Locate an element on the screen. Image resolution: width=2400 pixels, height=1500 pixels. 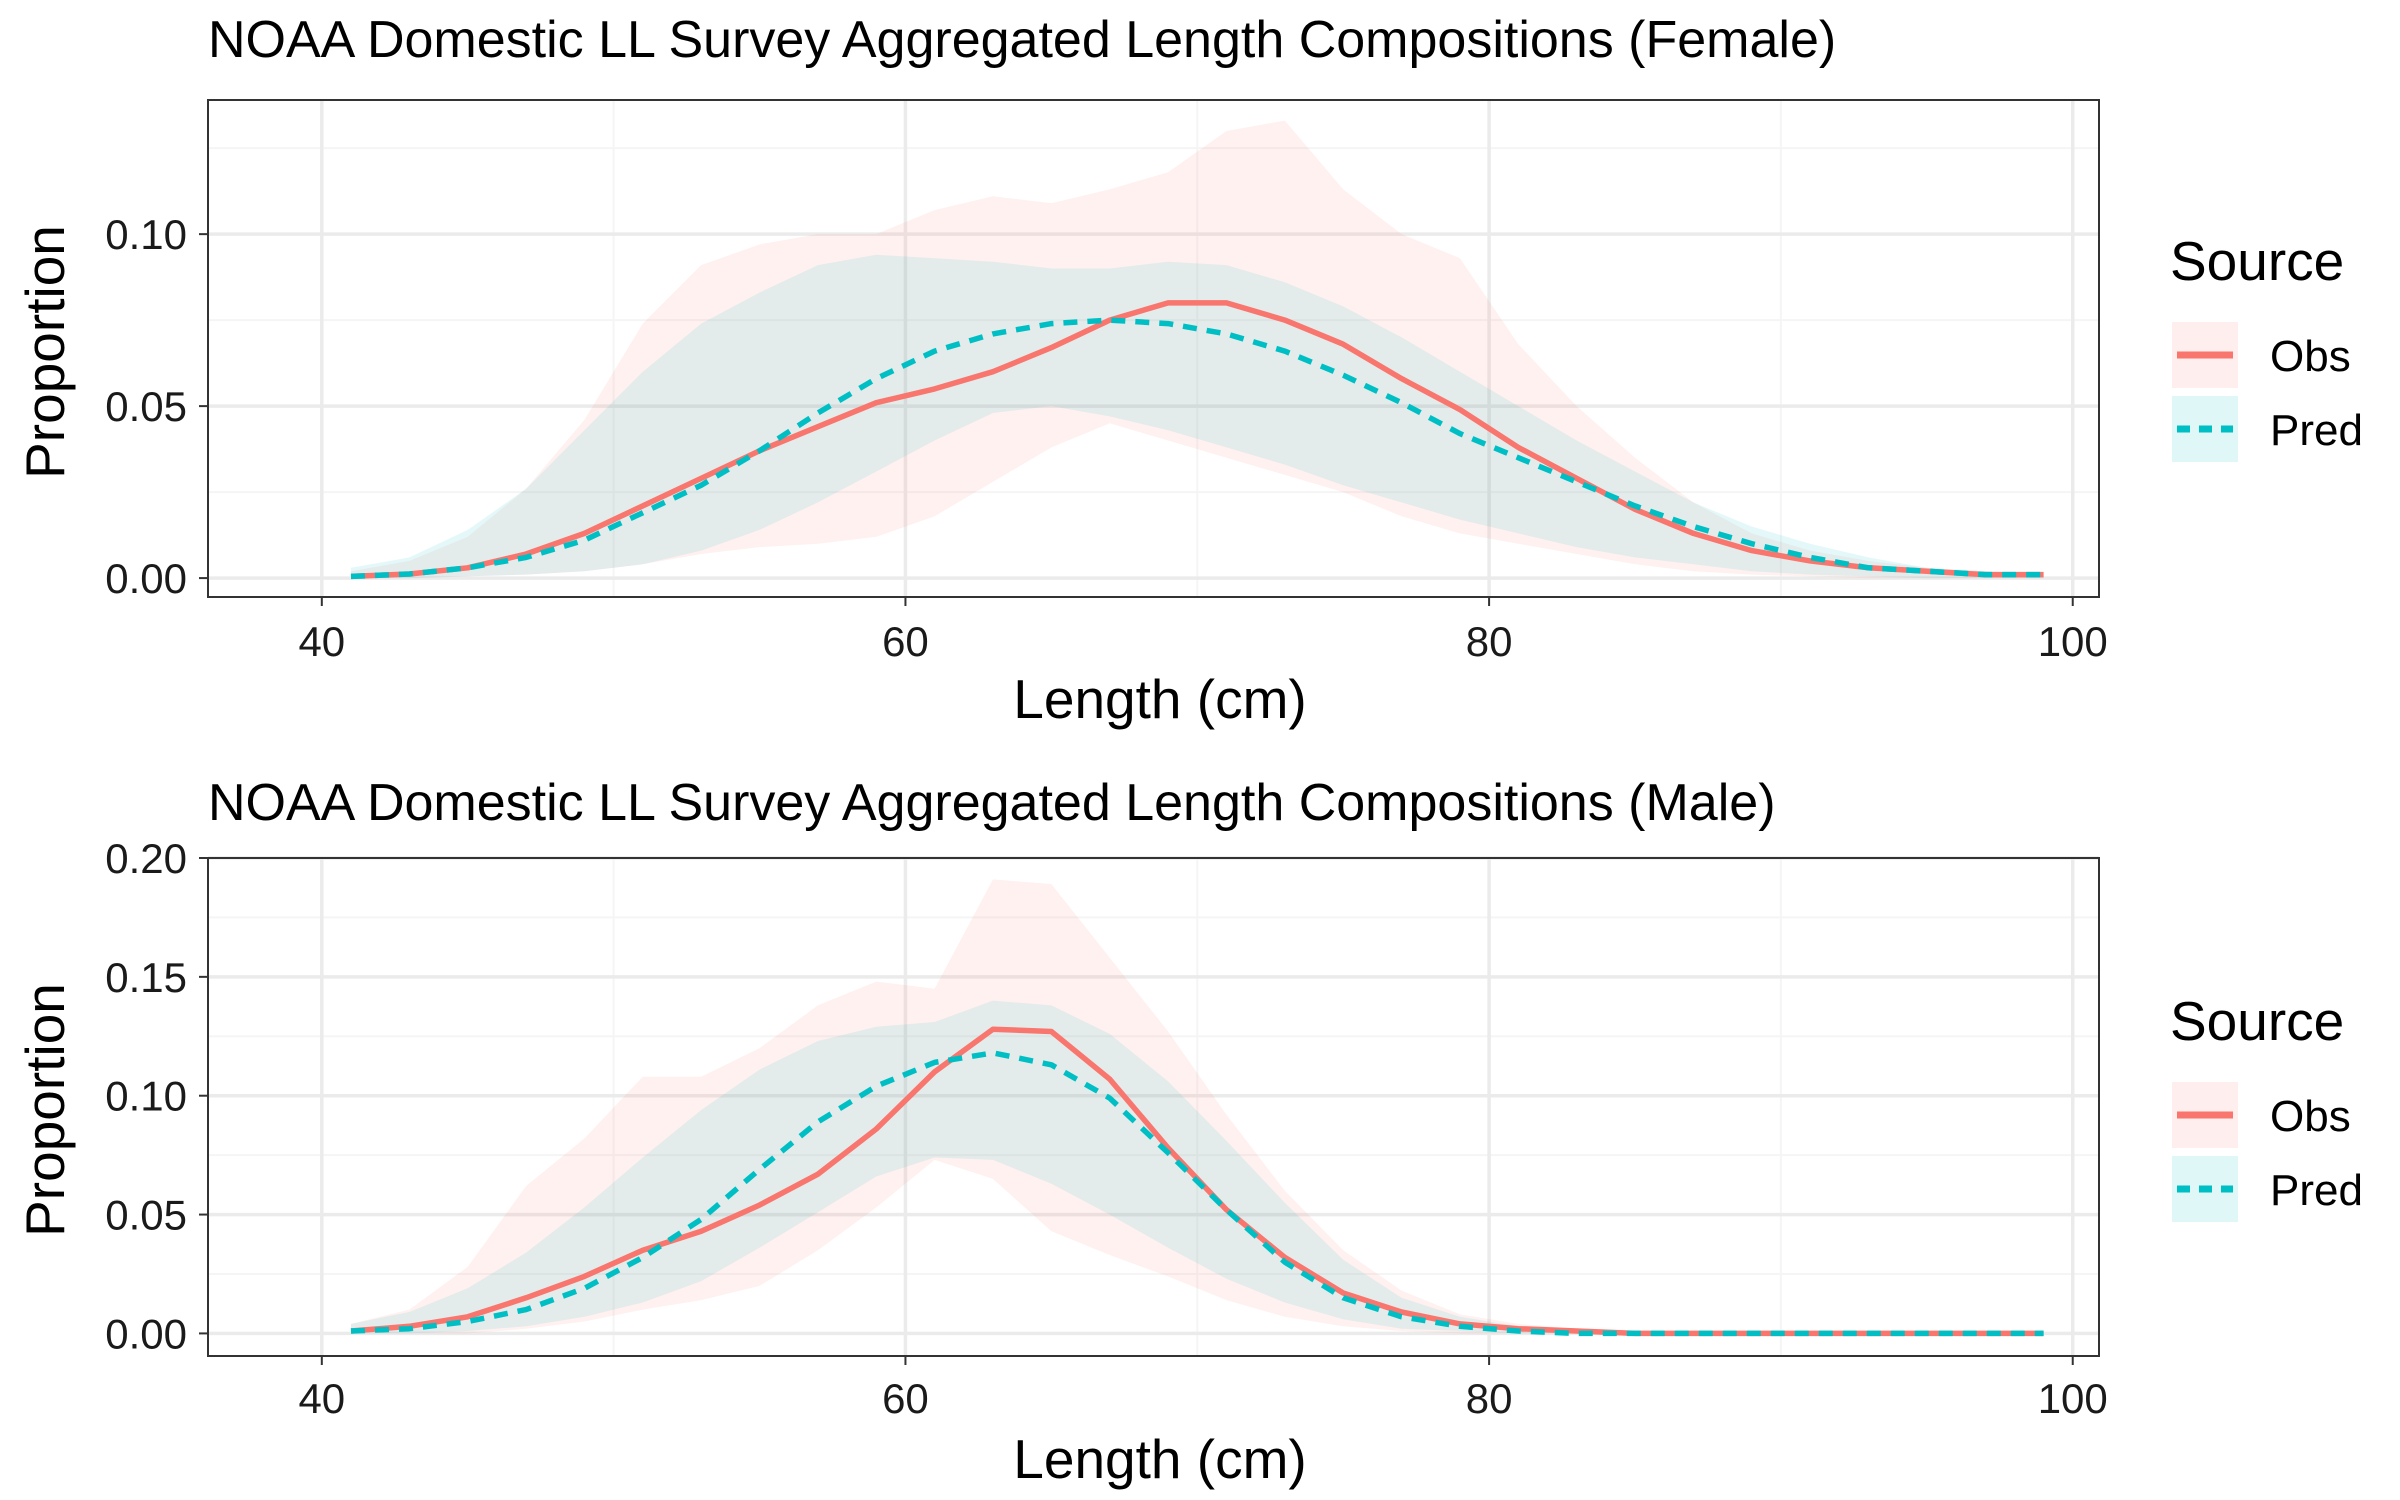
y-tick-label: 0.15 is located at coordinates (146, 977).